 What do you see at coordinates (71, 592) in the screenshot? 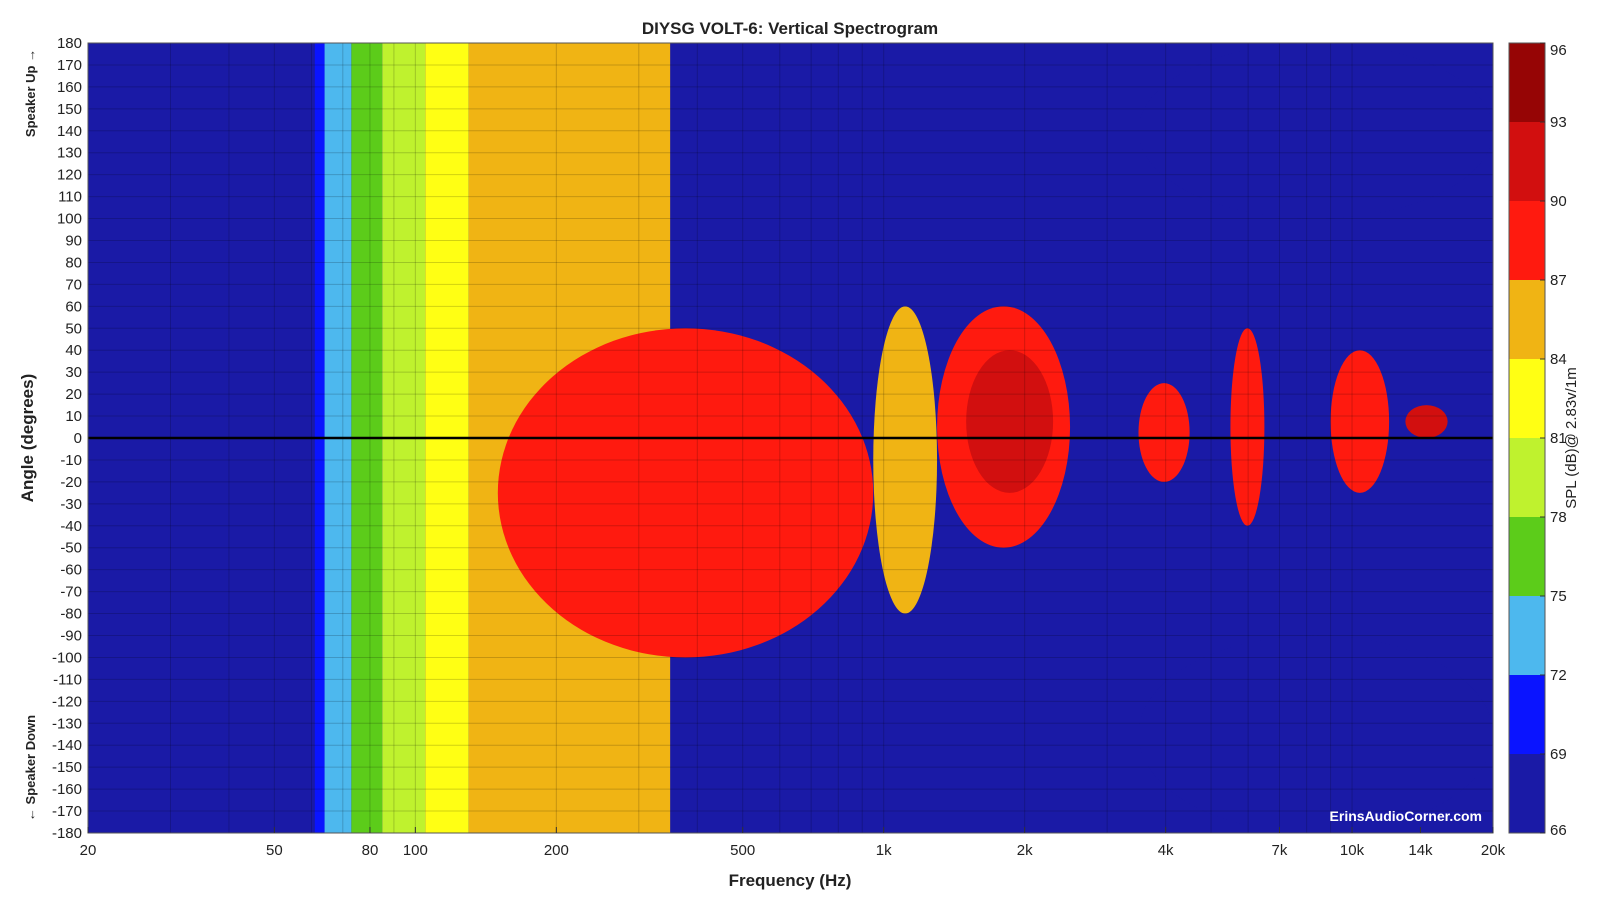
I see `y-tick-label: -70` at bounding box center [71, 592].